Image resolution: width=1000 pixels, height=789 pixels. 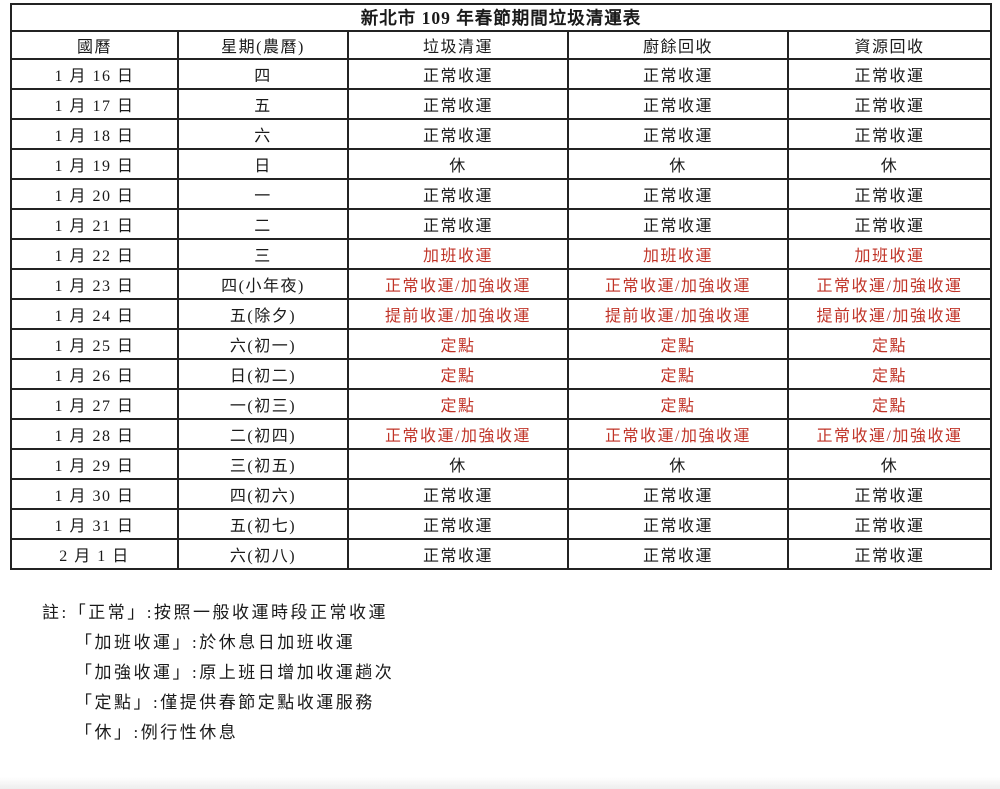 I want to click on cell-solar-date: 1 月 27 日, so click(x=94, y=404).